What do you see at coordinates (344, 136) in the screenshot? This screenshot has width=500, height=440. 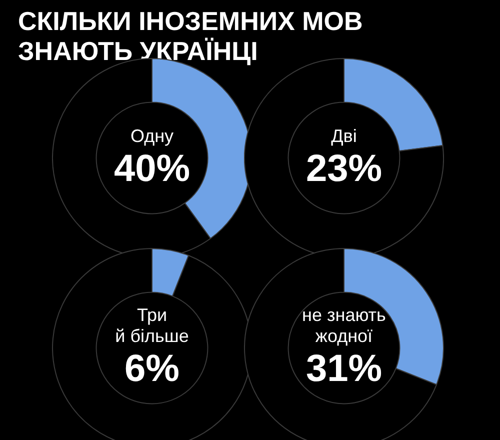 I see `slice-label: Дві` at bounding box center [344, 136].